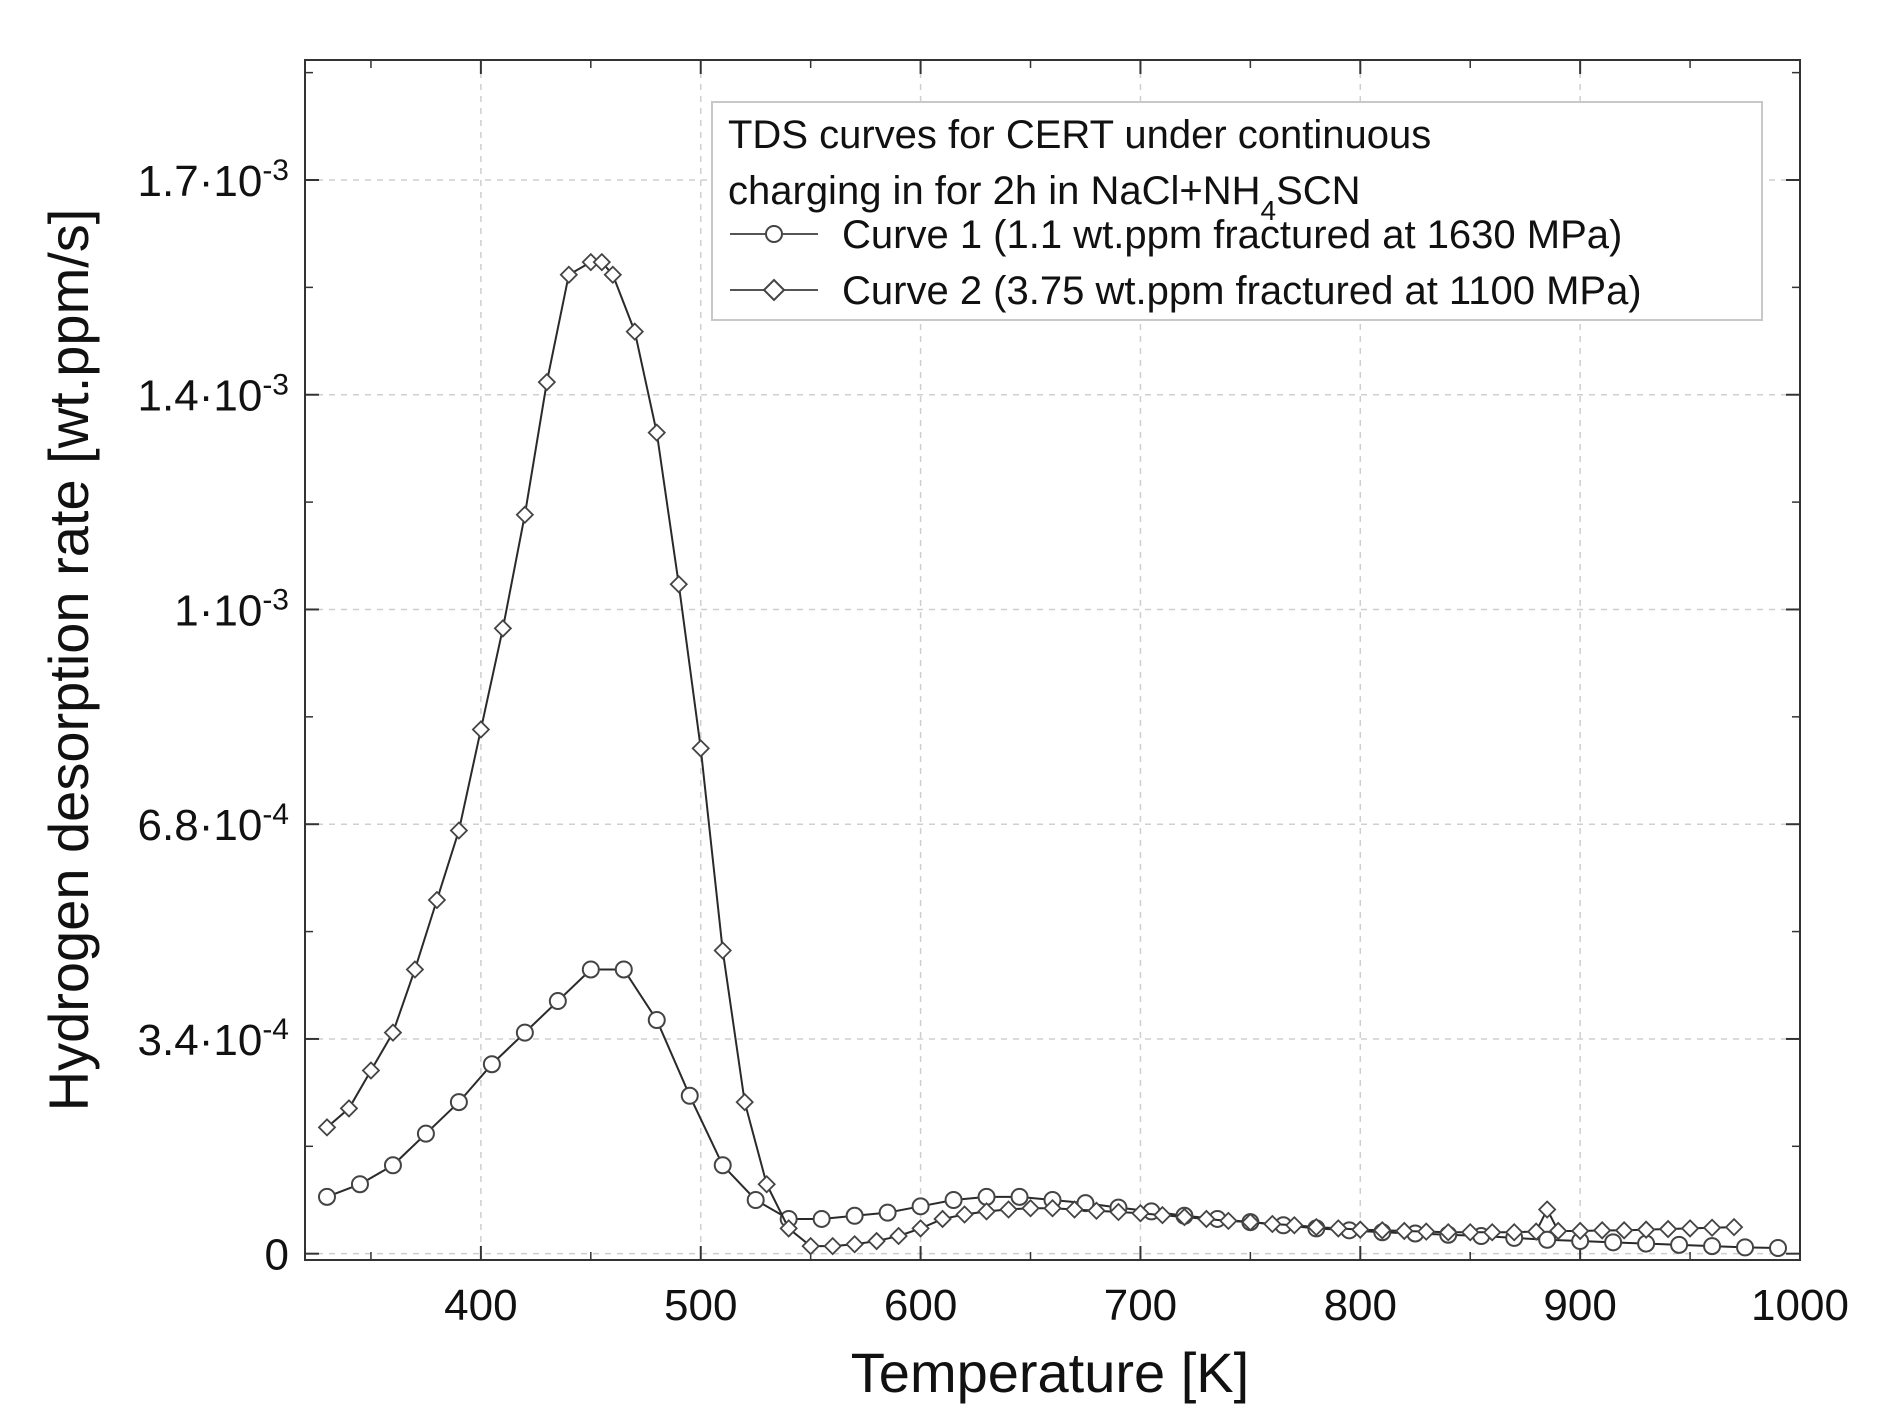 The image size is (1895, 1426). I want to click on y-tick-mantissa: 0, so click(277, 1255).